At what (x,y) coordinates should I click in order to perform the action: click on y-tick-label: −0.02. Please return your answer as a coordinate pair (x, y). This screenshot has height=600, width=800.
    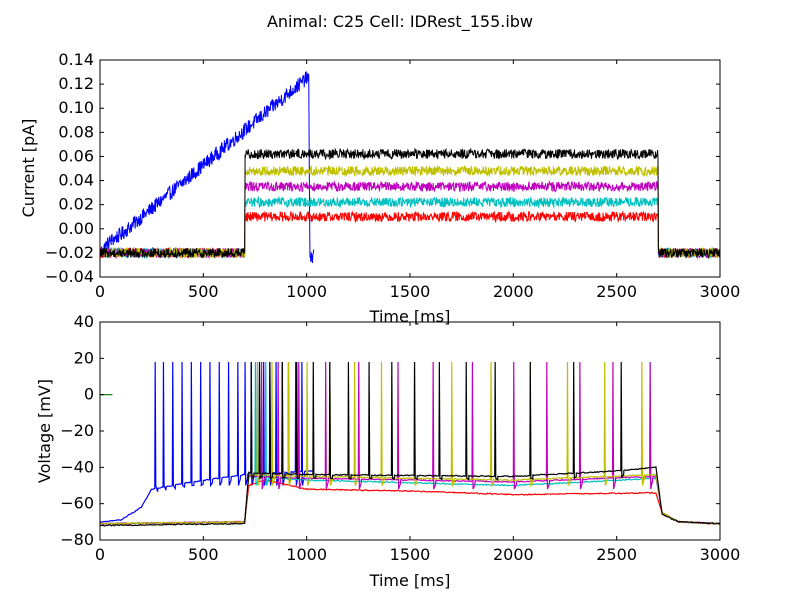
    Looking at the image, I should click on (69, 252).